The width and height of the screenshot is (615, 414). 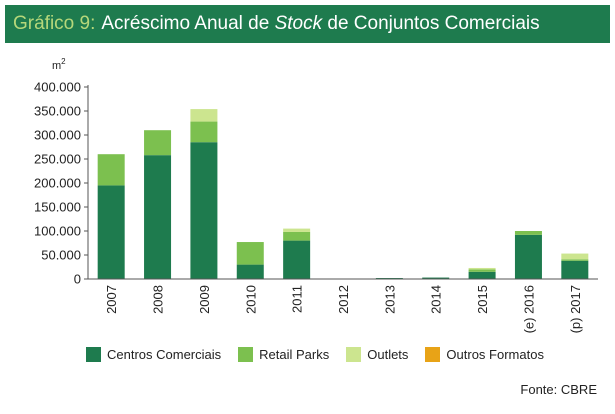 I want to click on x-tick-label: 2009, so click(x=204, y=299).